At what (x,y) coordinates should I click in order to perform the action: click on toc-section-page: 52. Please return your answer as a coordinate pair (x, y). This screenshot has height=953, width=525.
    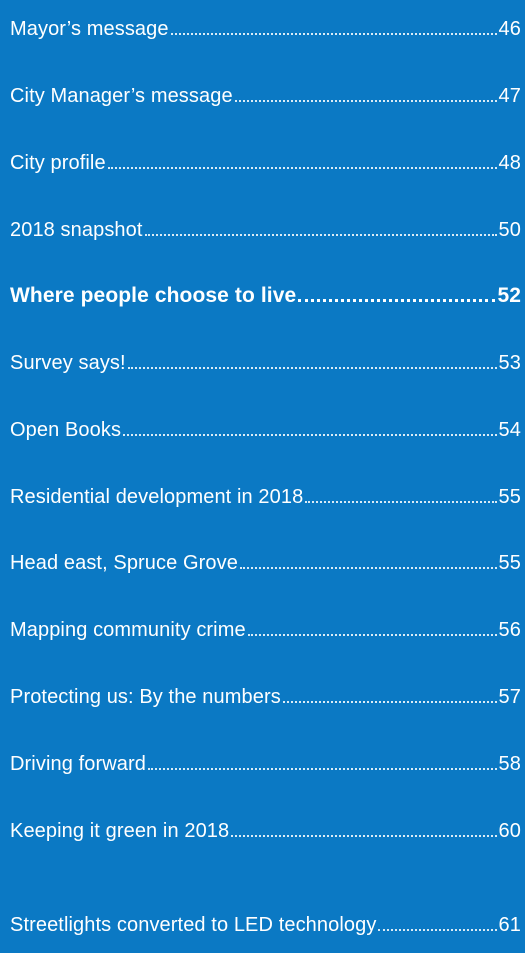
    Looking at the image, I should click on (509, 295).